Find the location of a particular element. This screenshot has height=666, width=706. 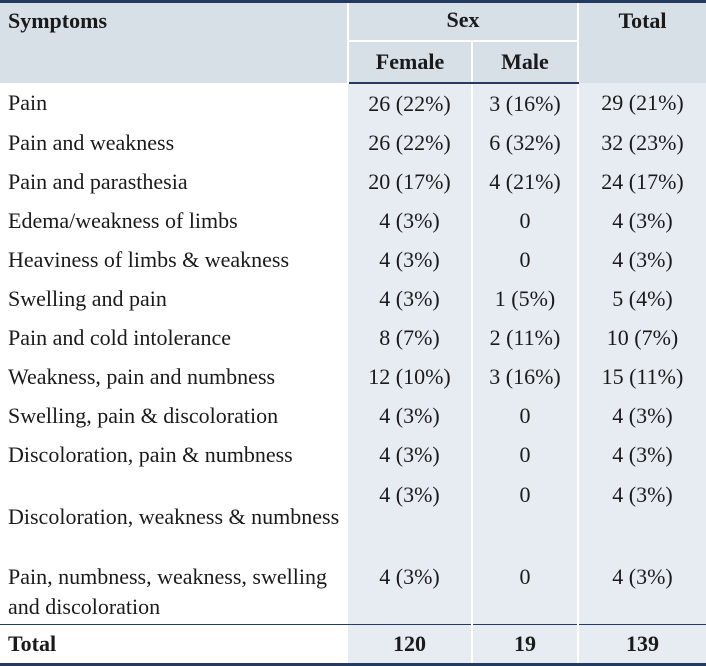

male-cell: 1 (5%) is located at coordinates (525, 298).